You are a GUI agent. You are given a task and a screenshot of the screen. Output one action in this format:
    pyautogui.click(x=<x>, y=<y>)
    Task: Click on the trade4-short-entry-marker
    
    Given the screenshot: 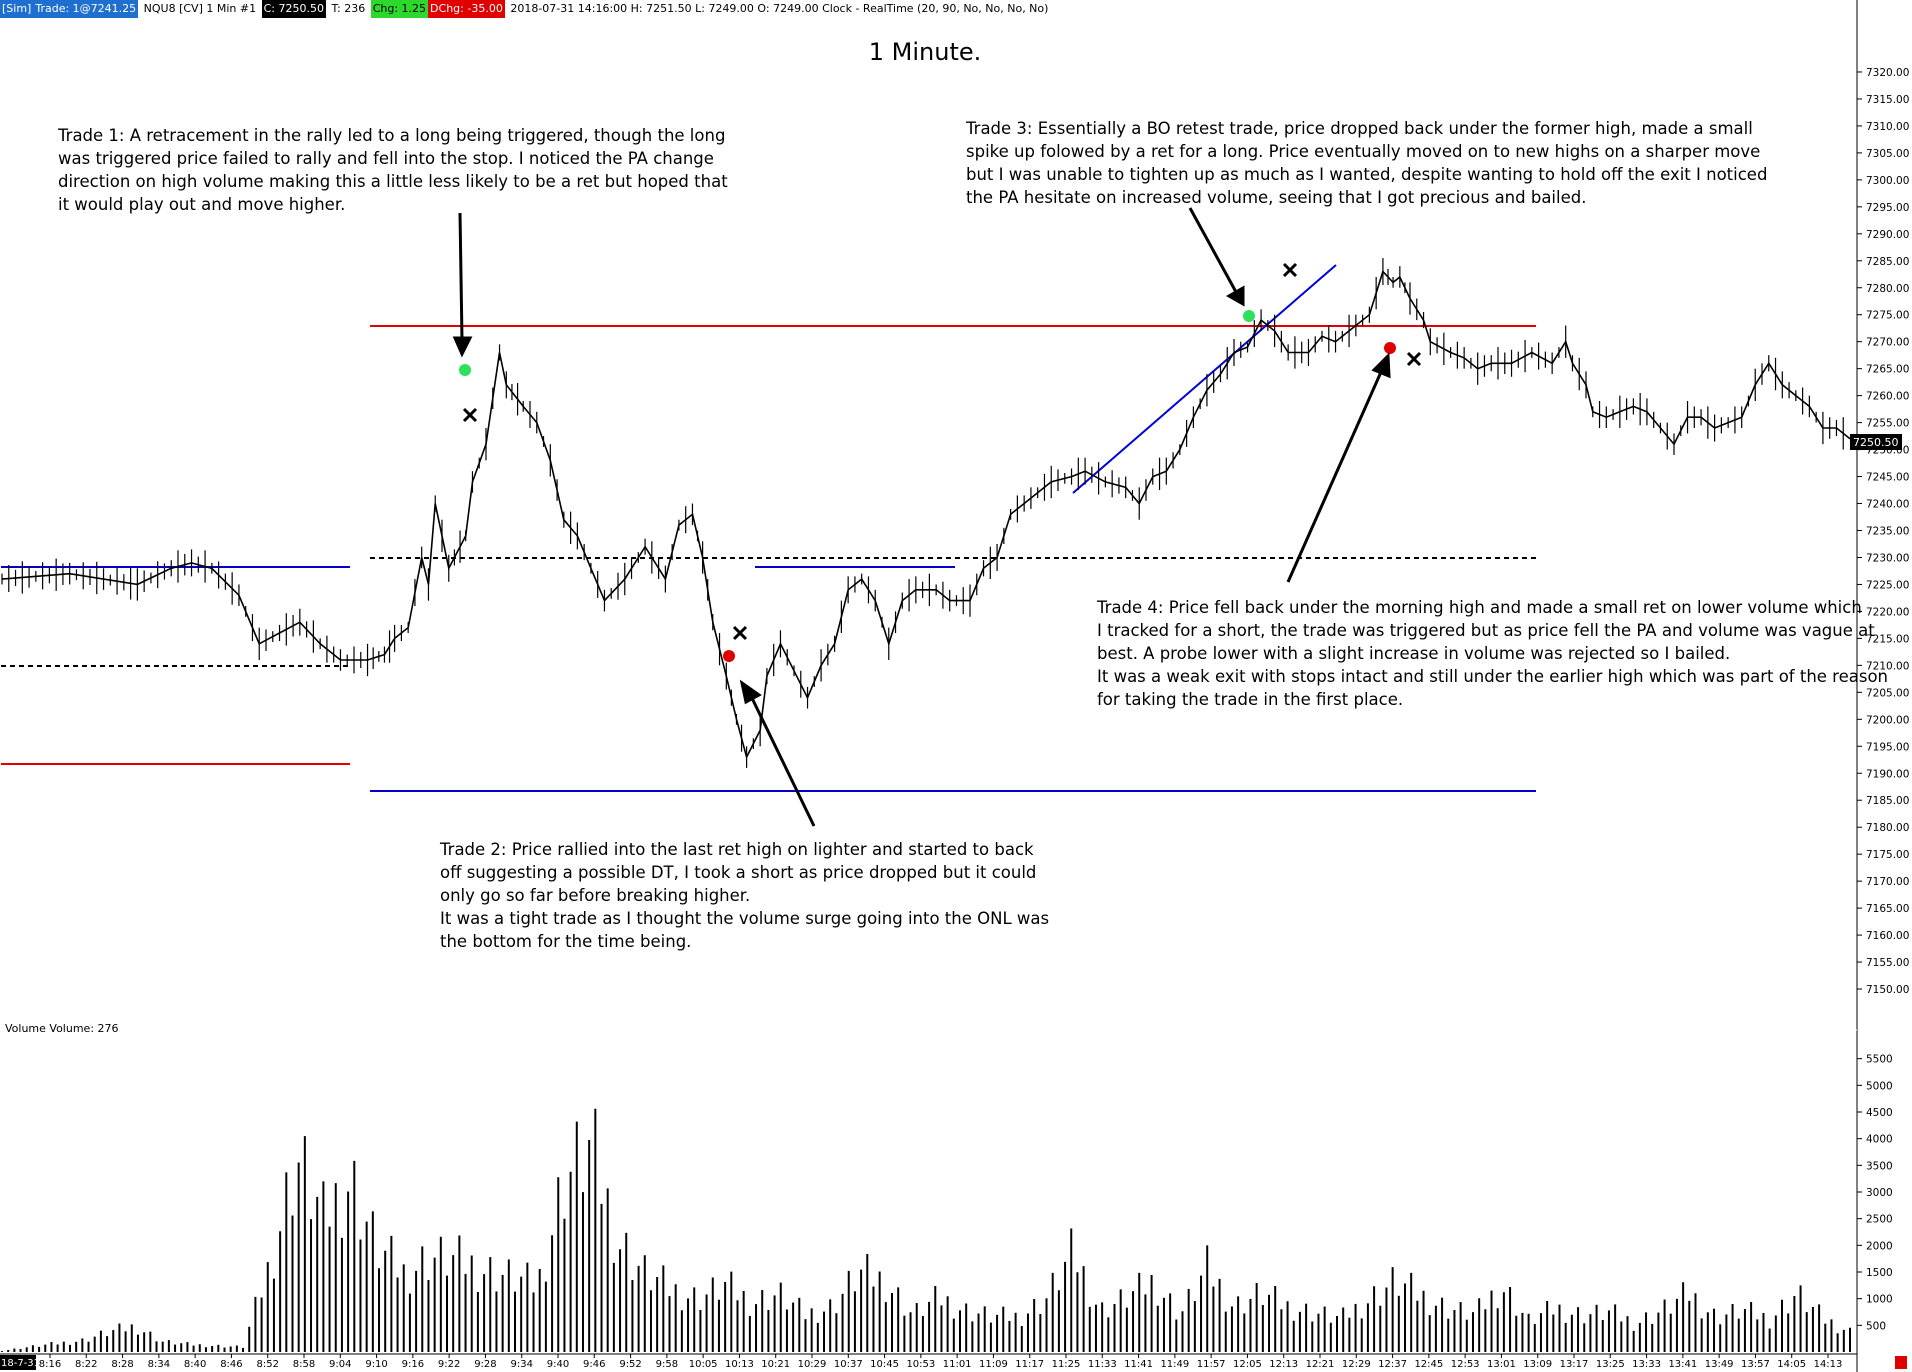 What is the action you would take?
    pyautogui.click(x=1390, y=348)
    